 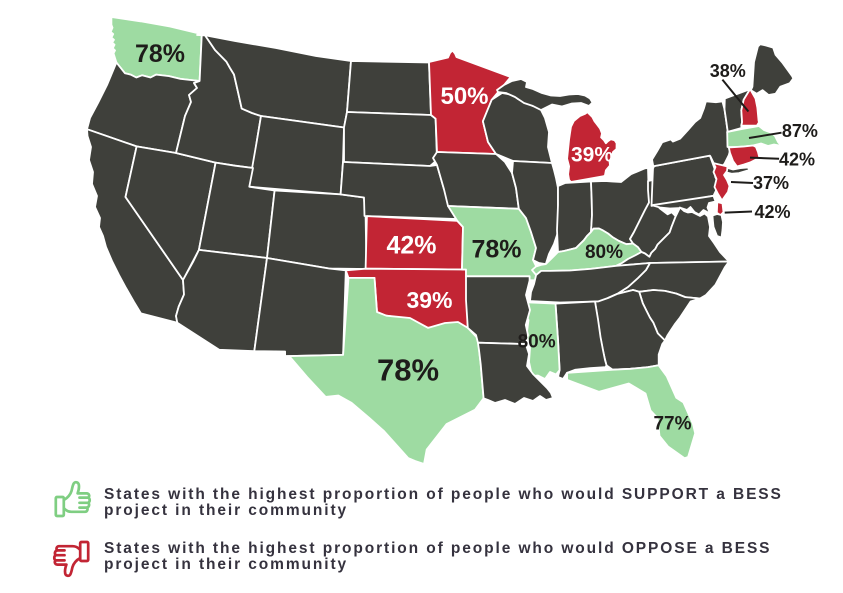 What do you see at coordinates (464, 96) in the screenshot?
I see `svg-text: 50%` at bounding box center [464, 96].